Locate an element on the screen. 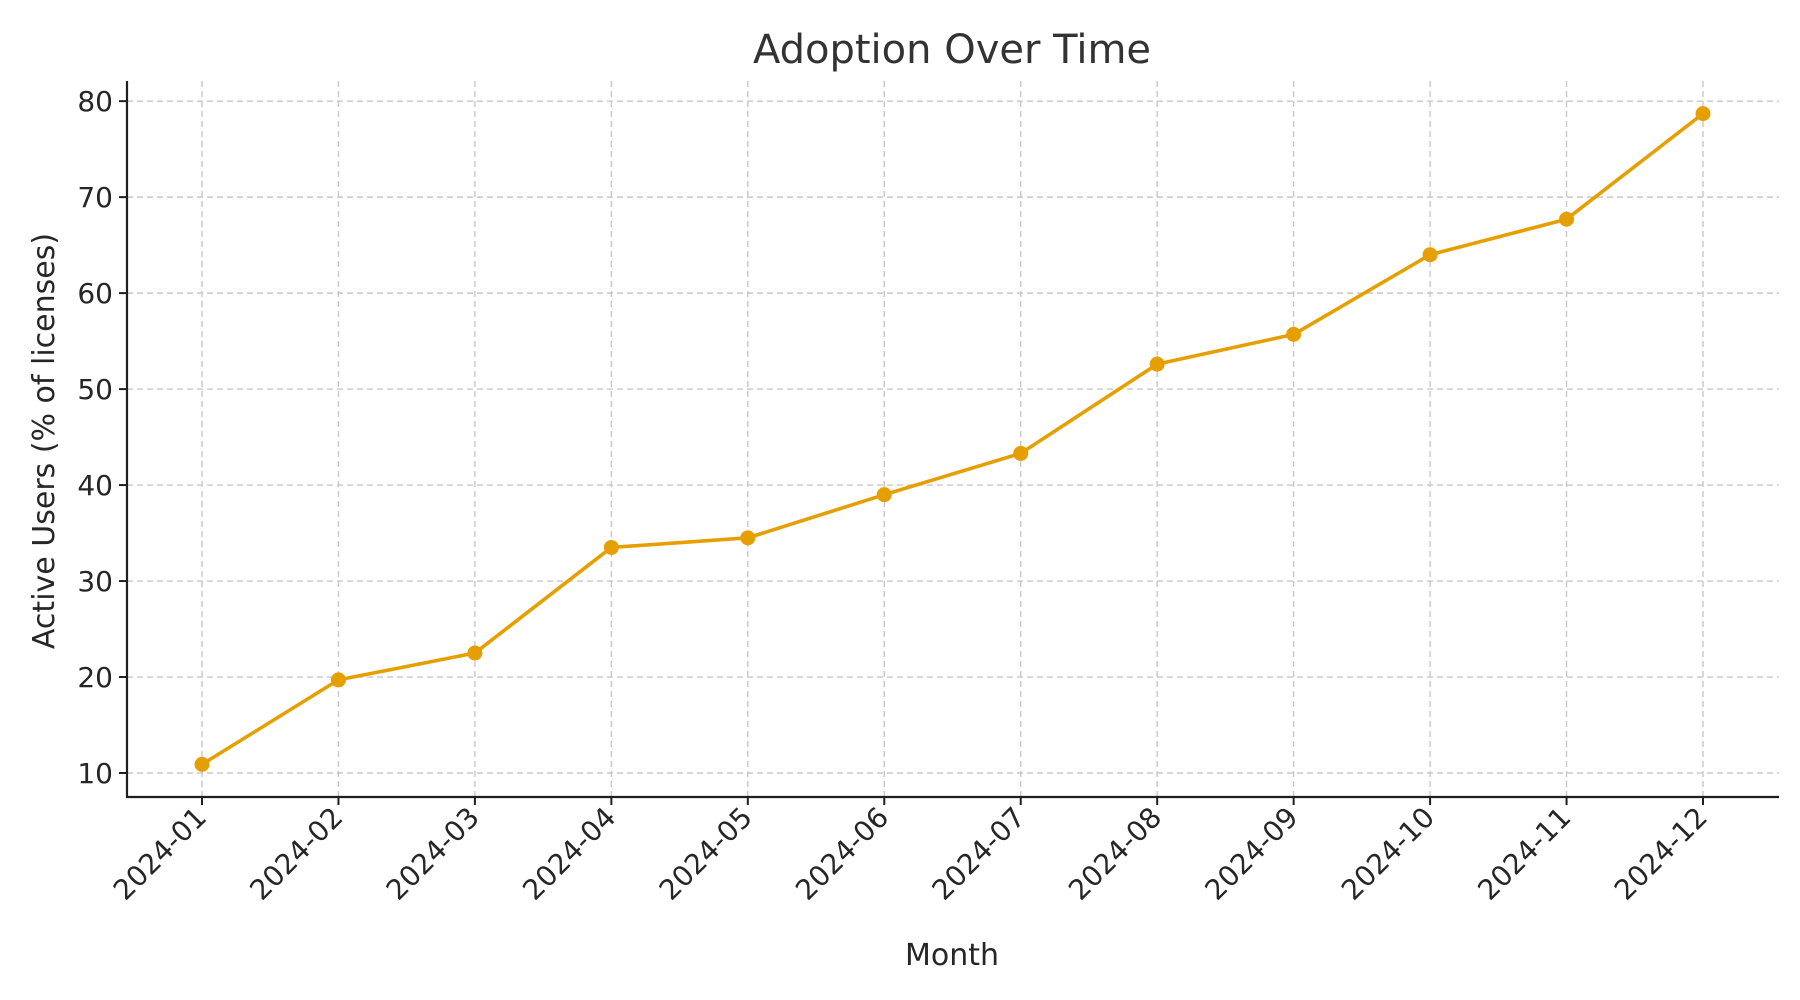 The width and height of the screenshot is (1800, 1000). x-tick-label: 2024-09 is located at coordinates (1252, 854).